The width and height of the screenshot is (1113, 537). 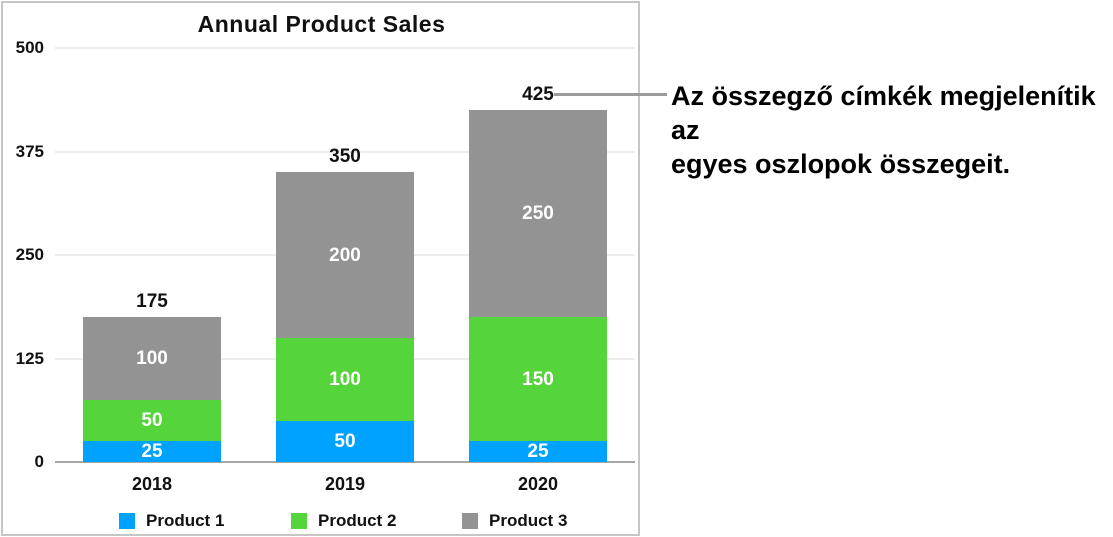 What do you see at coordinates (152, 484) in the screenshot?
I see `x-axis-label-2018: 2018` at bounding box center [152, 484].